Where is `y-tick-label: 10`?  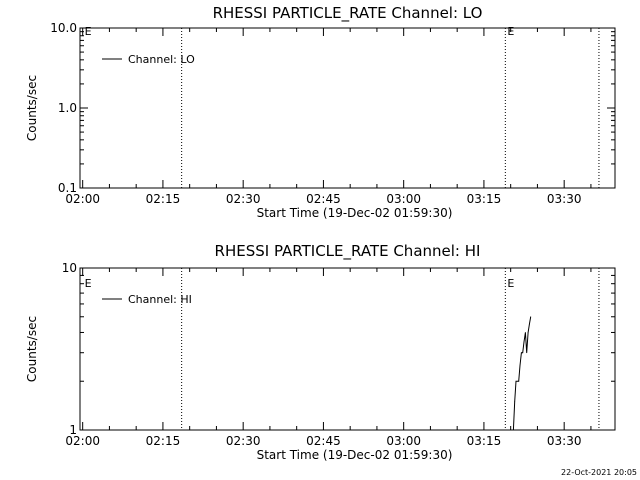 y-tick-label: 10 is located at coordinates (69, 268).